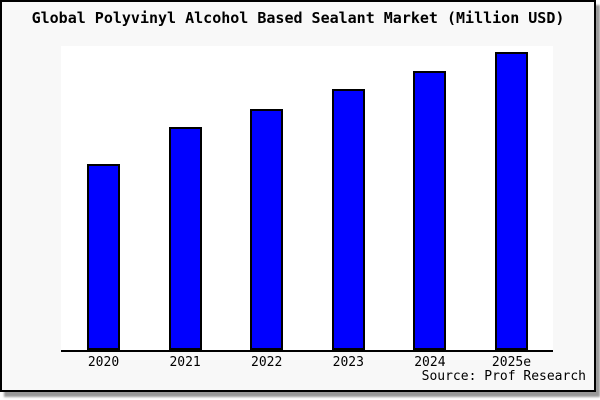 This screenshot has width=600, height=400. Describe the element at coordinates (185, 238) in the screenshot. I see `bar-2021` at that location.